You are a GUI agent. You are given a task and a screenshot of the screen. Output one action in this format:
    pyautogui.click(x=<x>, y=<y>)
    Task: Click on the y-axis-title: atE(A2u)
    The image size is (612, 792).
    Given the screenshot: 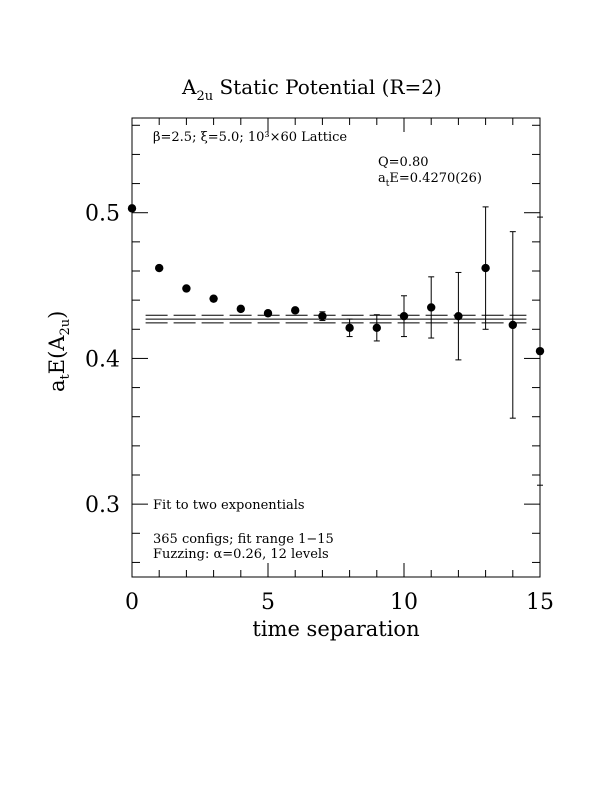 What is the action you would take?
    pyautogui.click(x=59, y=351)
    